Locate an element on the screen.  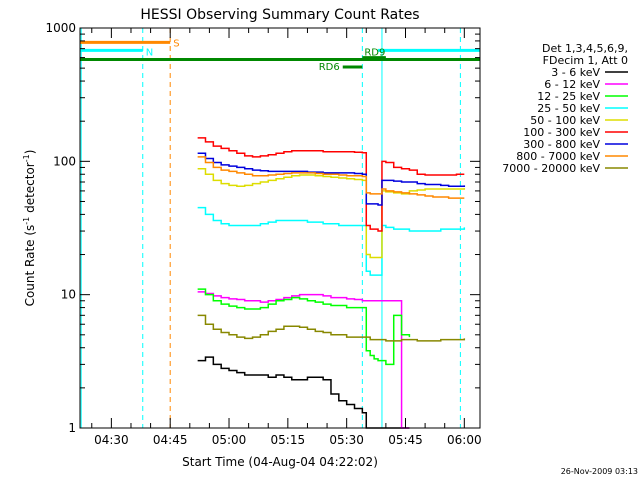
legend-label-3: 25 - 50 keV is located at coordinates (568, 108).